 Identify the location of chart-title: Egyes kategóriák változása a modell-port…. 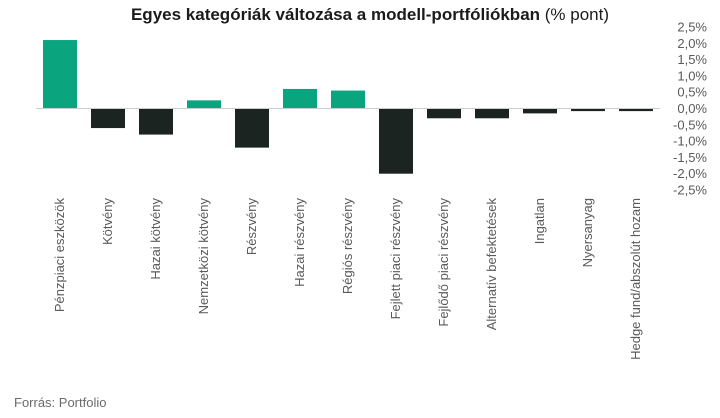
(360, 15).